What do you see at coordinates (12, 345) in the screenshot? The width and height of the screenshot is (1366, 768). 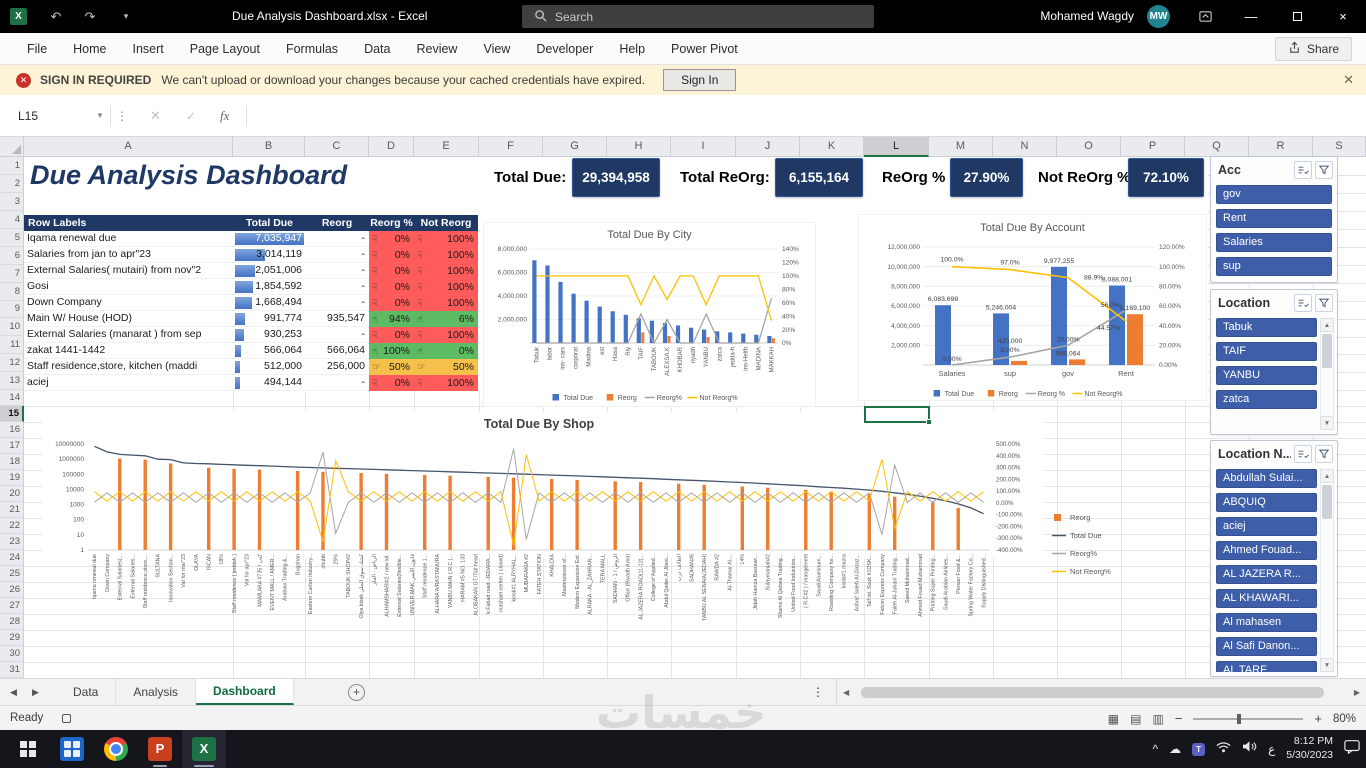 I see `row-header-11: 11` at bounding box center [12, 345].